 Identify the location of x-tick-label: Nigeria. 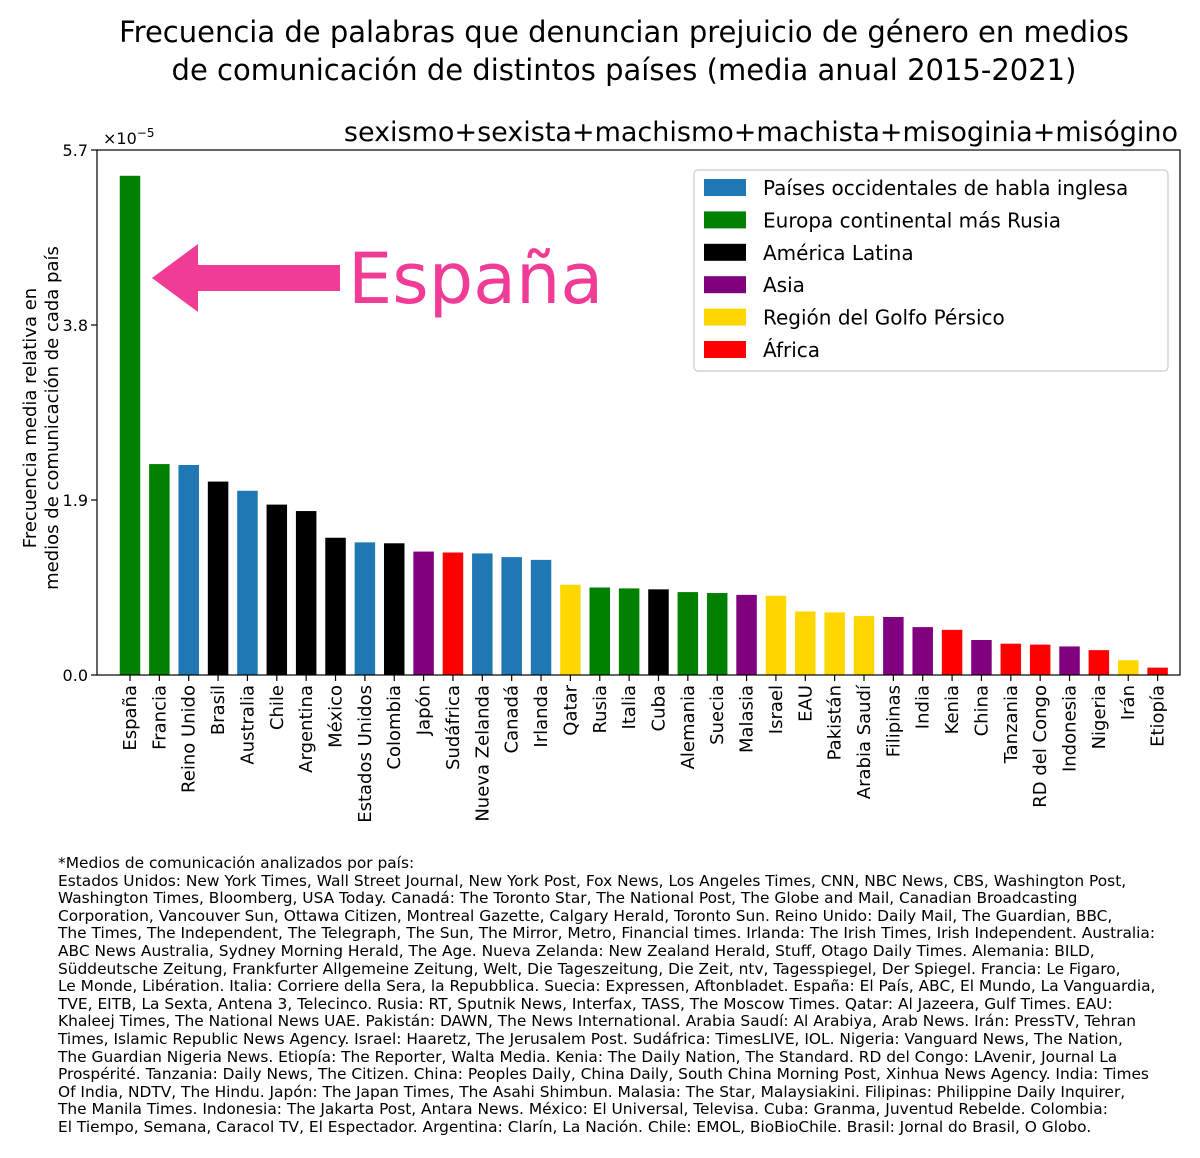
(1099, 717).